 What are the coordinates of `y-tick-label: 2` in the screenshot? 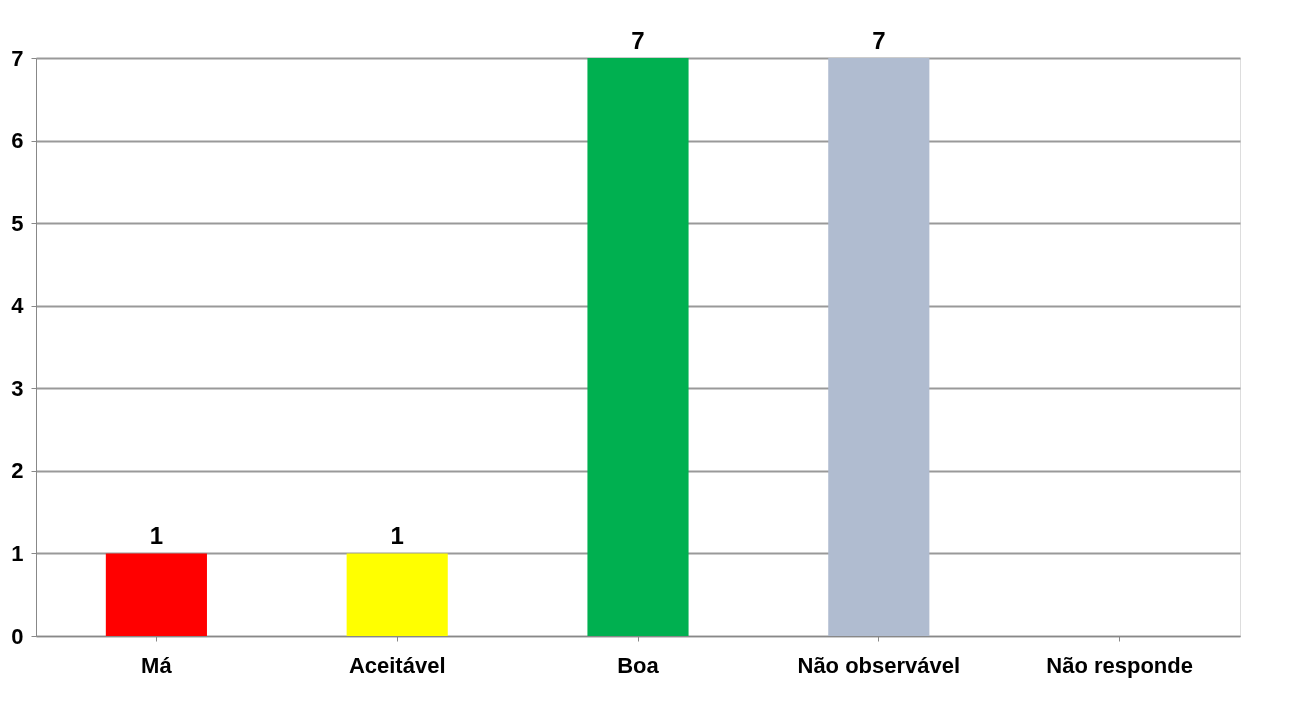 It's located at (17, 471).